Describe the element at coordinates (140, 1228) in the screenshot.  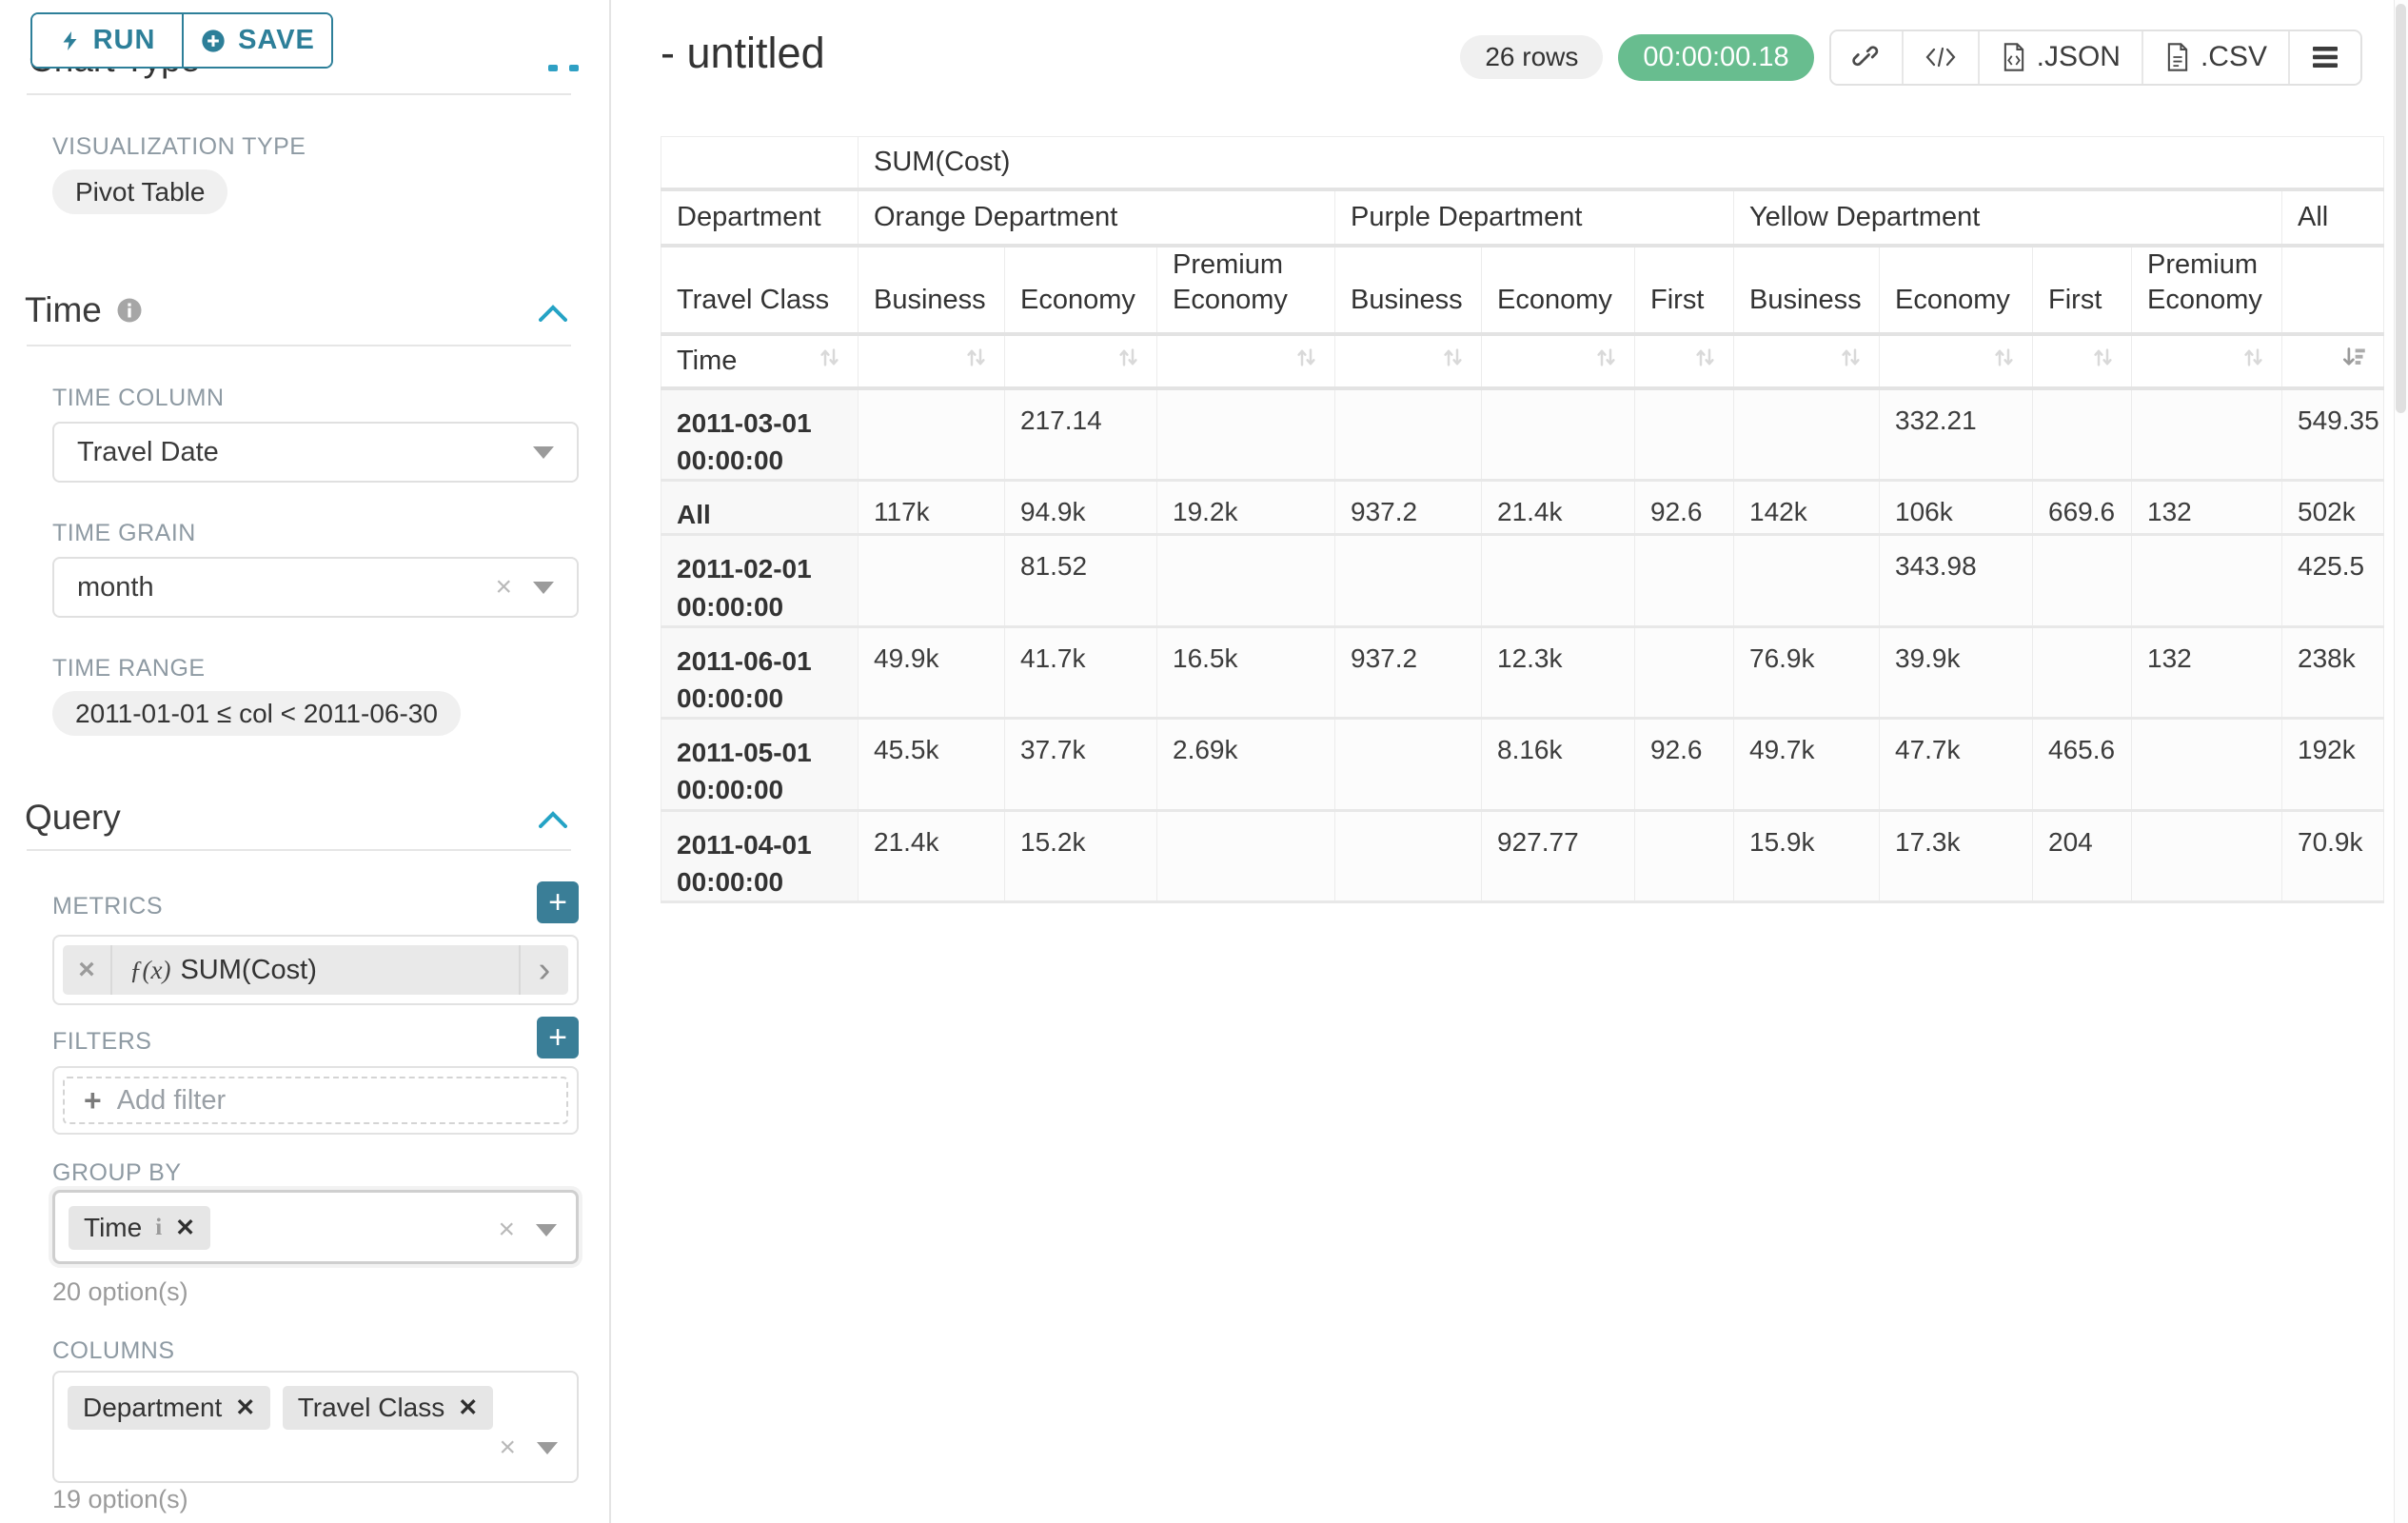
I see `group-by-chip: Time i ✕` at that location.